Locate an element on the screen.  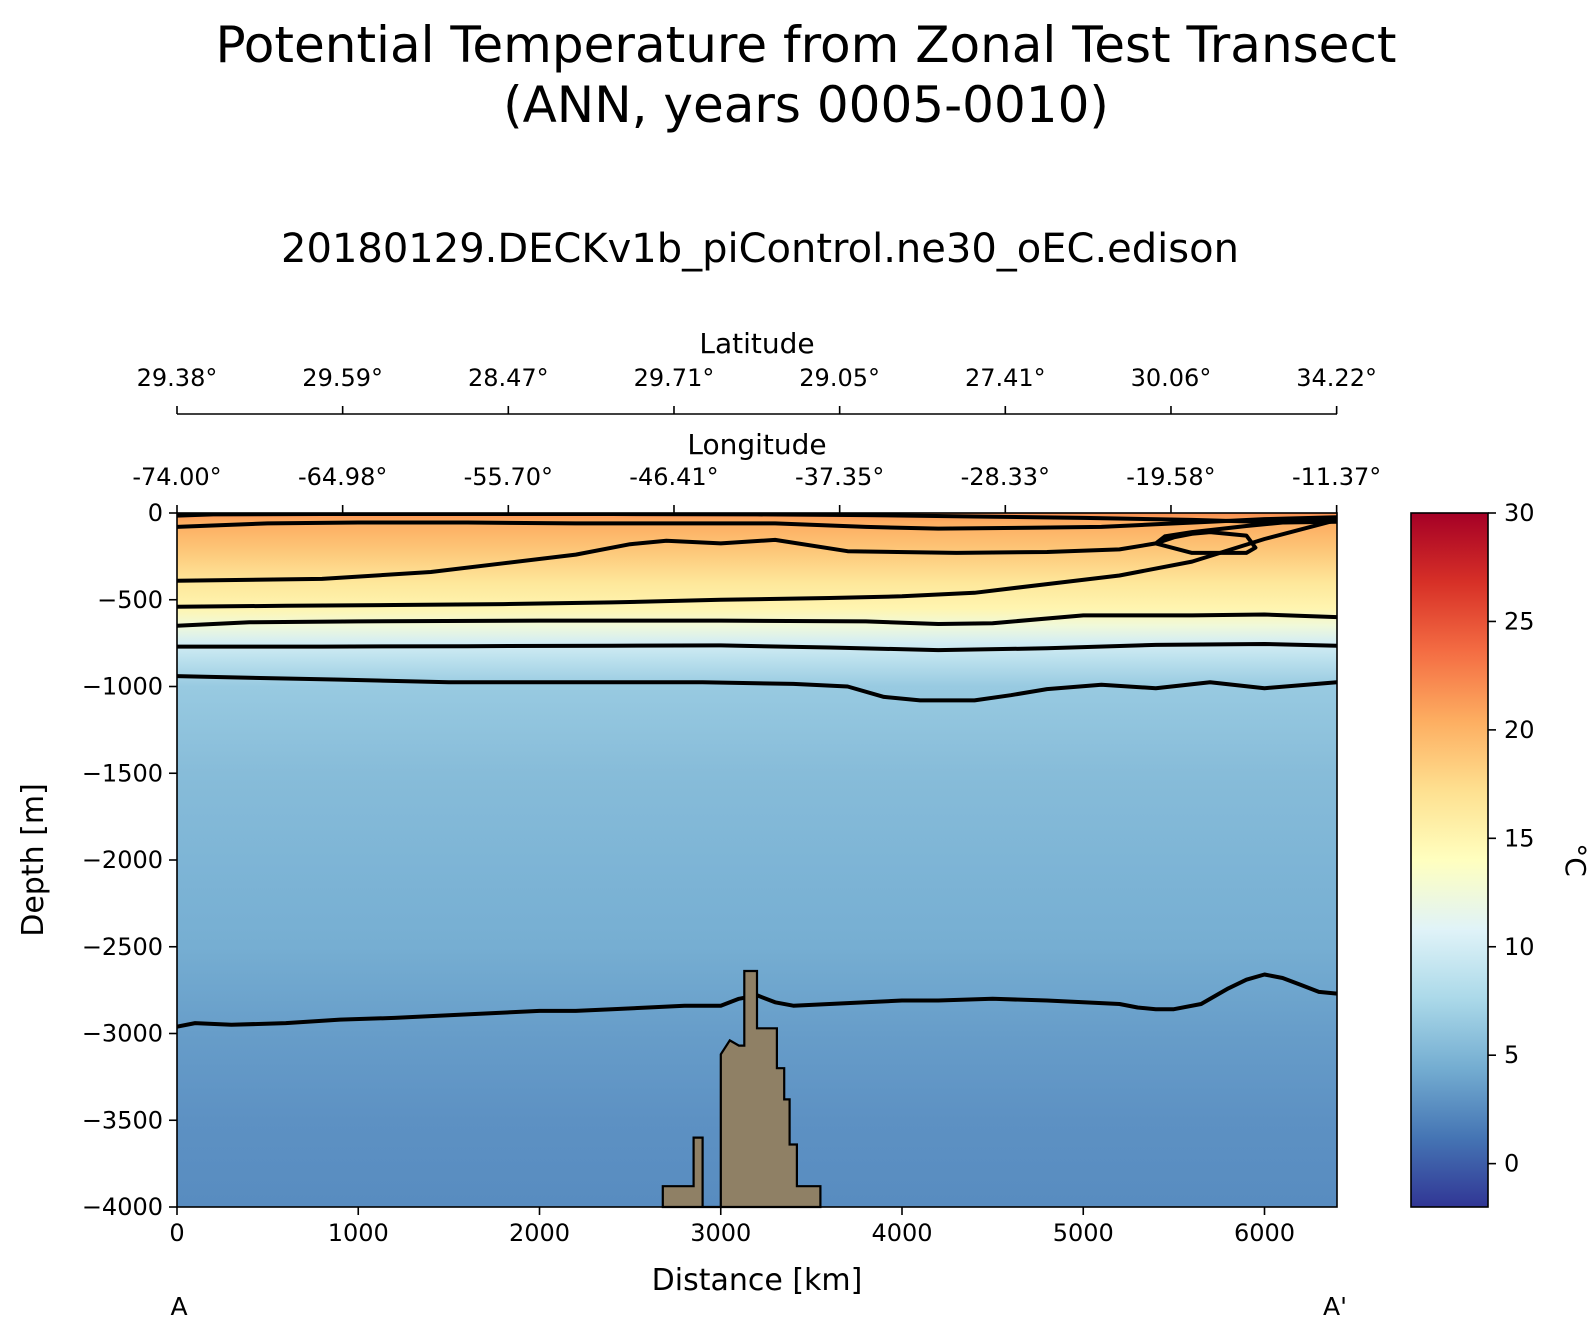
section-start-label: A is located at coordinates (178, 1306).